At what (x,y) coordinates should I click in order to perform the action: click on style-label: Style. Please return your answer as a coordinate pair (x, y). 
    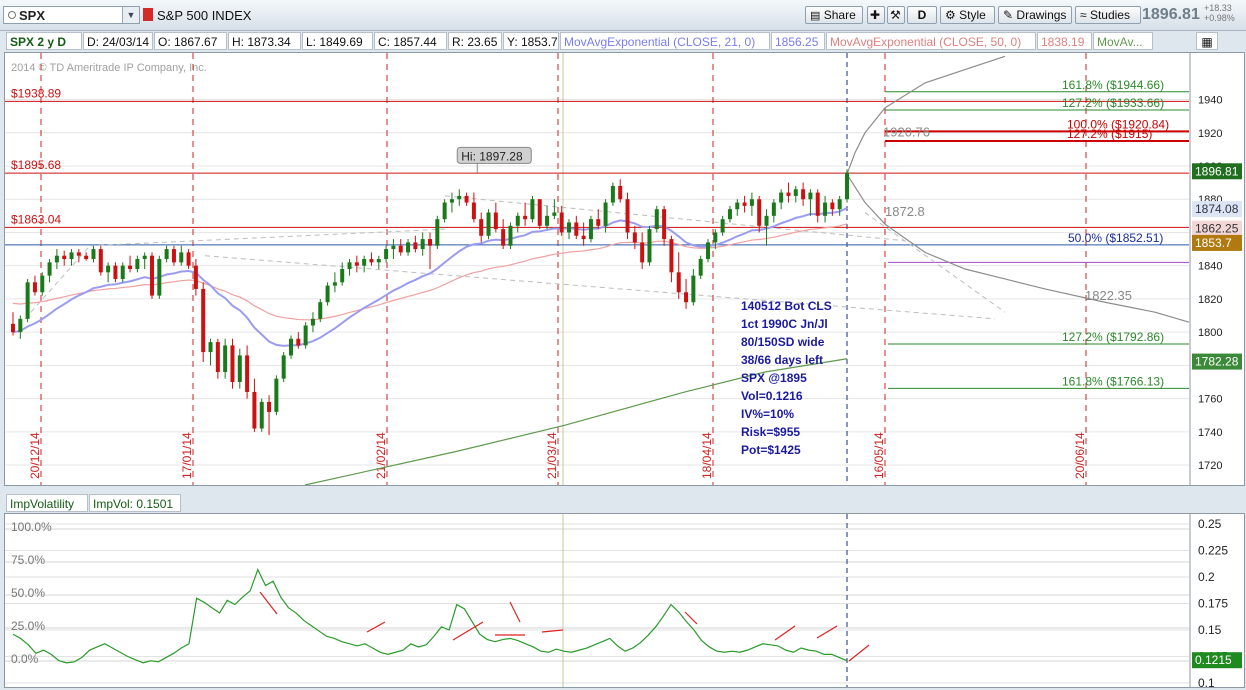
    Looking at the image, I should click on (972, 15).